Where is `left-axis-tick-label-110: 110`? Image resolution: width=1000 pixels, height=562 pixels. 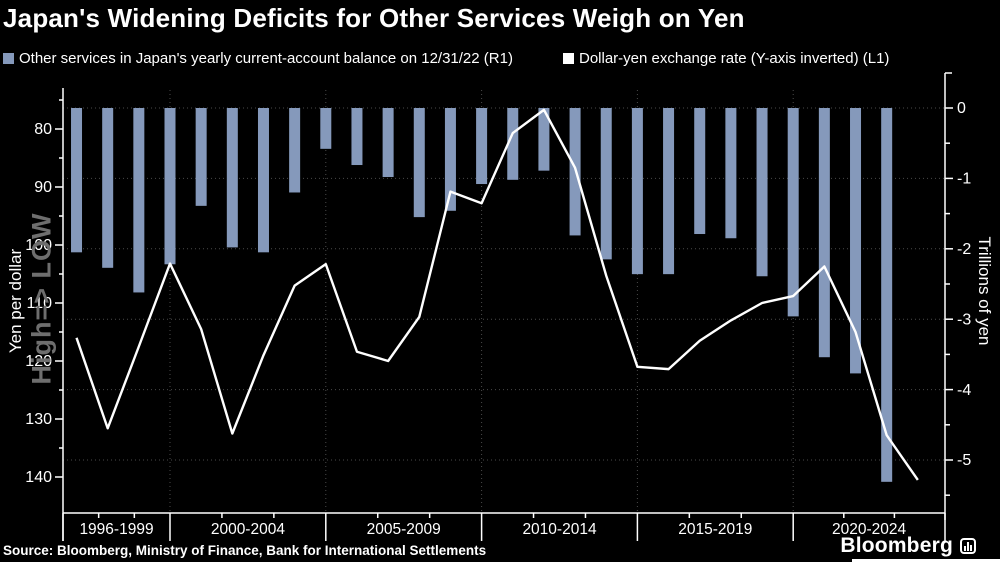
left-axis-tick-label-110: 110 is located at coordinates (39, 303).